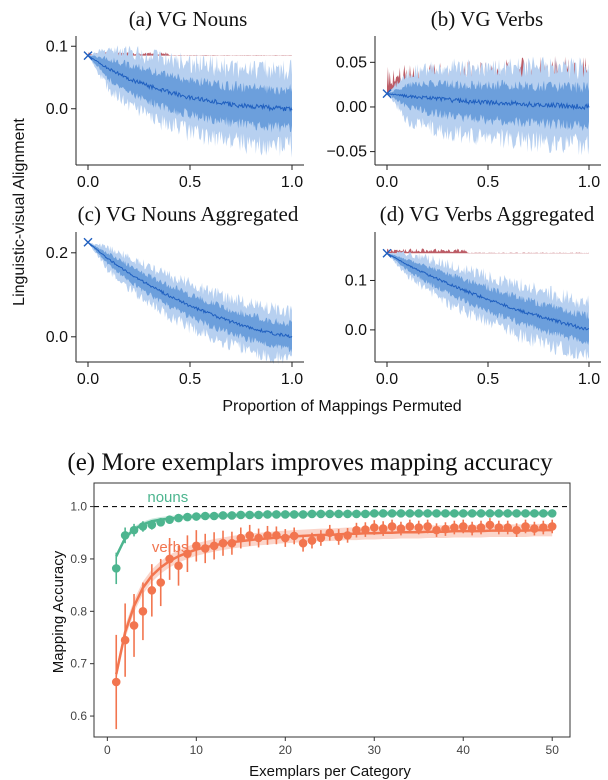  What do you see at coordinates (464, 750) in the screenshot?
I see `x-tick-label: 40` at bounding box center [464, 750].